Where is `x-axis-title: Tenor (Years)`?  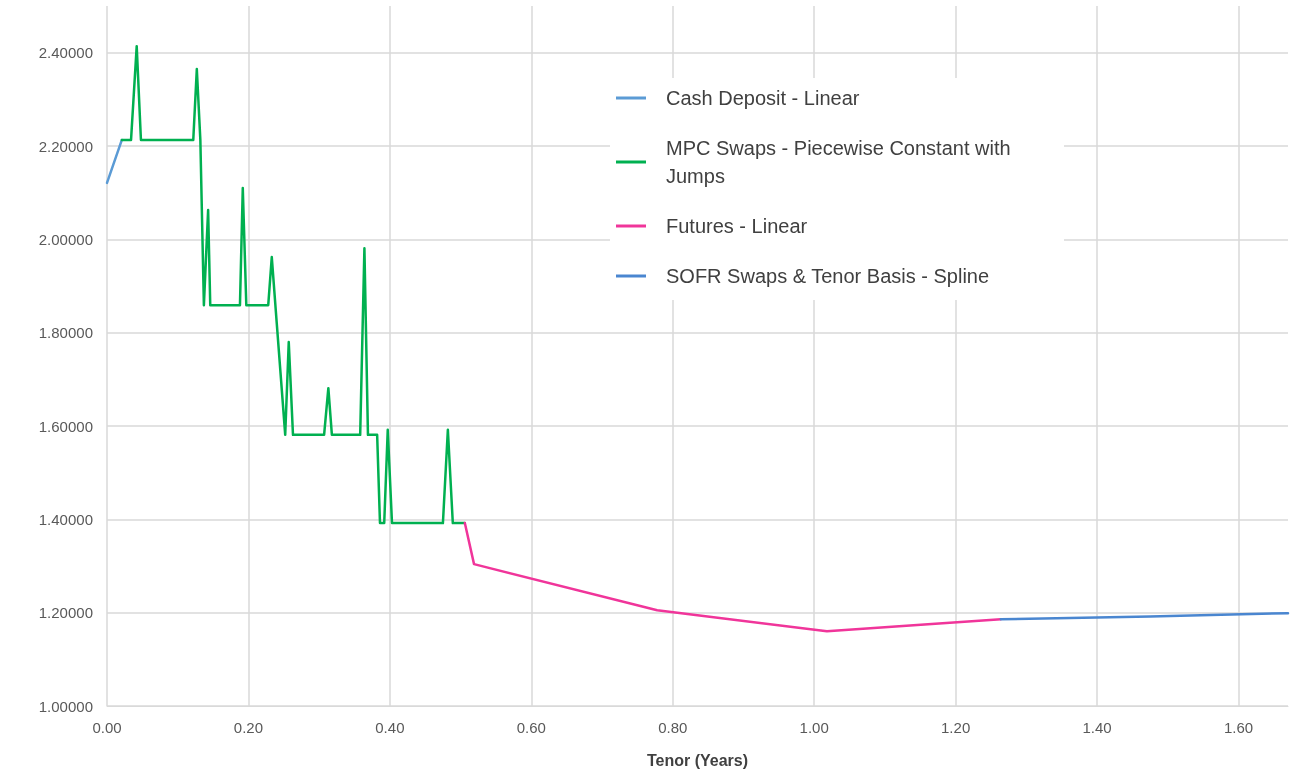
x-axis-title: Tenor (Years) is located at coordinates (697, 760).